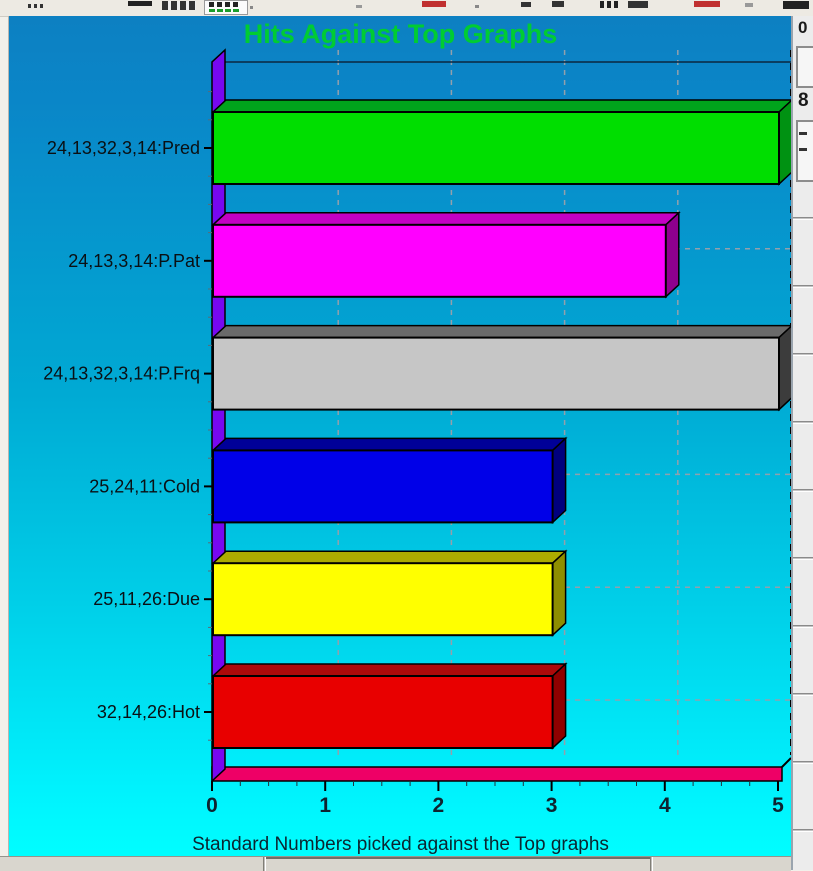  What do you see at coordinates (497, 774) in the screenshot?
I see `chart-floor` at bounding box center [497, 774].